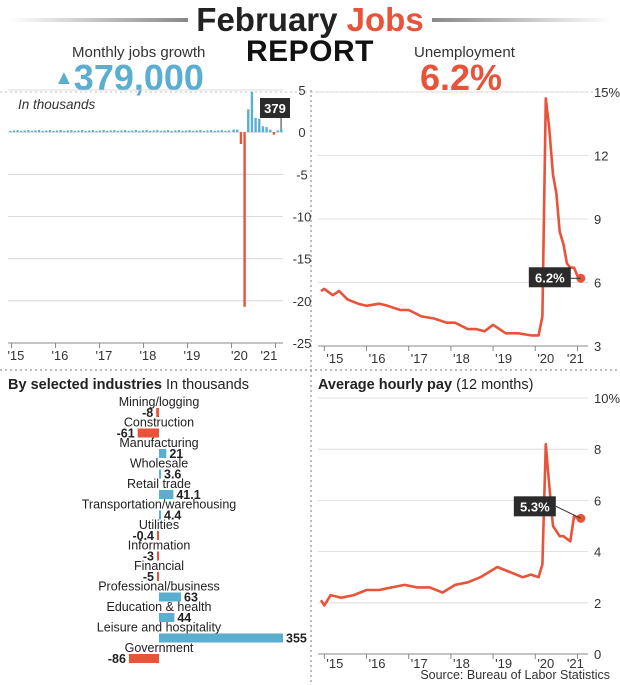 The width and height of the screenshot is (620, 685). Describe the element at coordinates (301, 90) in the screenshot. I see `jobs-ytick-label: 5` at that location.